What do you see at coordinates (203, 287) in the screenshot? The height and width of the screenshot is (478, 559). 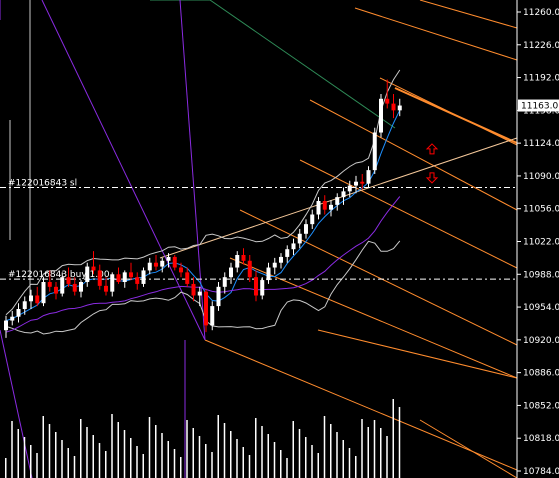 I see `lower-band` at bounding box center [203, 287].